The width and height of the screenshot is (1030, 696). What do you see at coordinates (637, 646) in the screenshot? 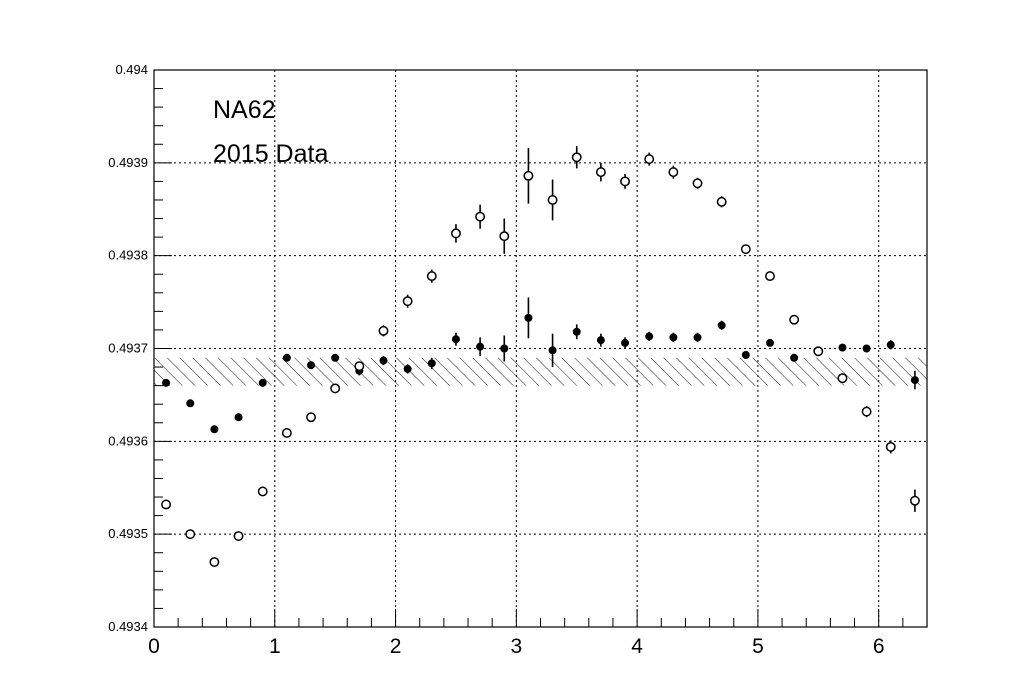
I see `x-tick-label-4: 4` at bounding box center [637, 646].